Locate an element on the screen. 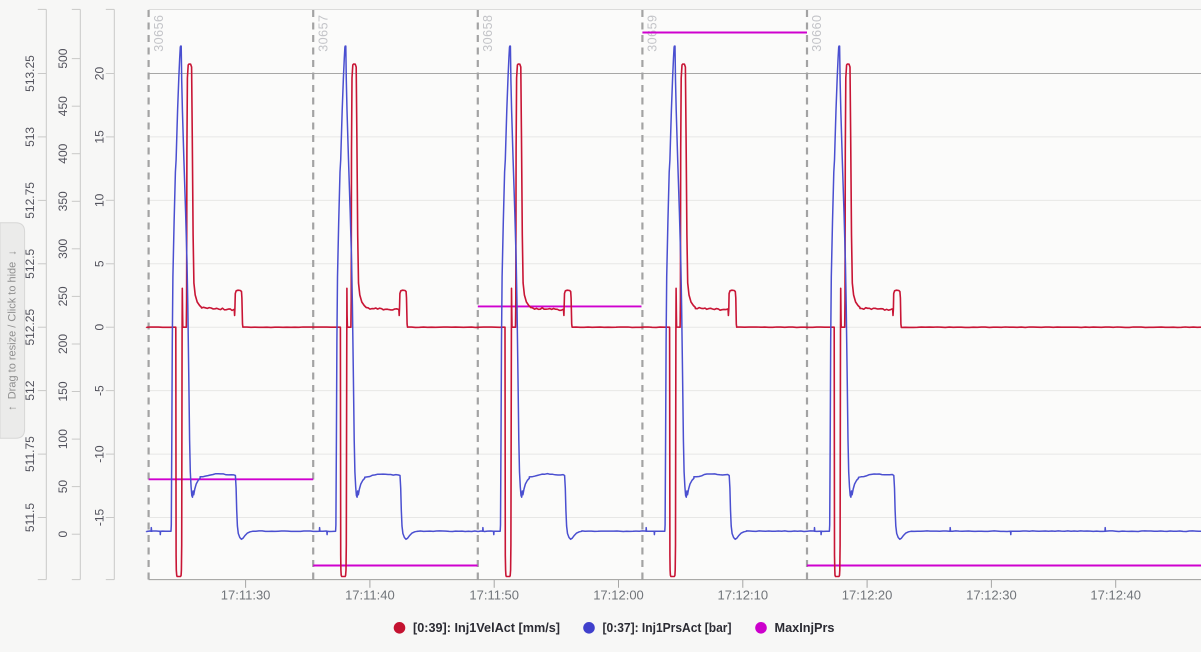 This screenshot has height=652, width=1201. svg-text: 350 is located at coordinates (63, 201).